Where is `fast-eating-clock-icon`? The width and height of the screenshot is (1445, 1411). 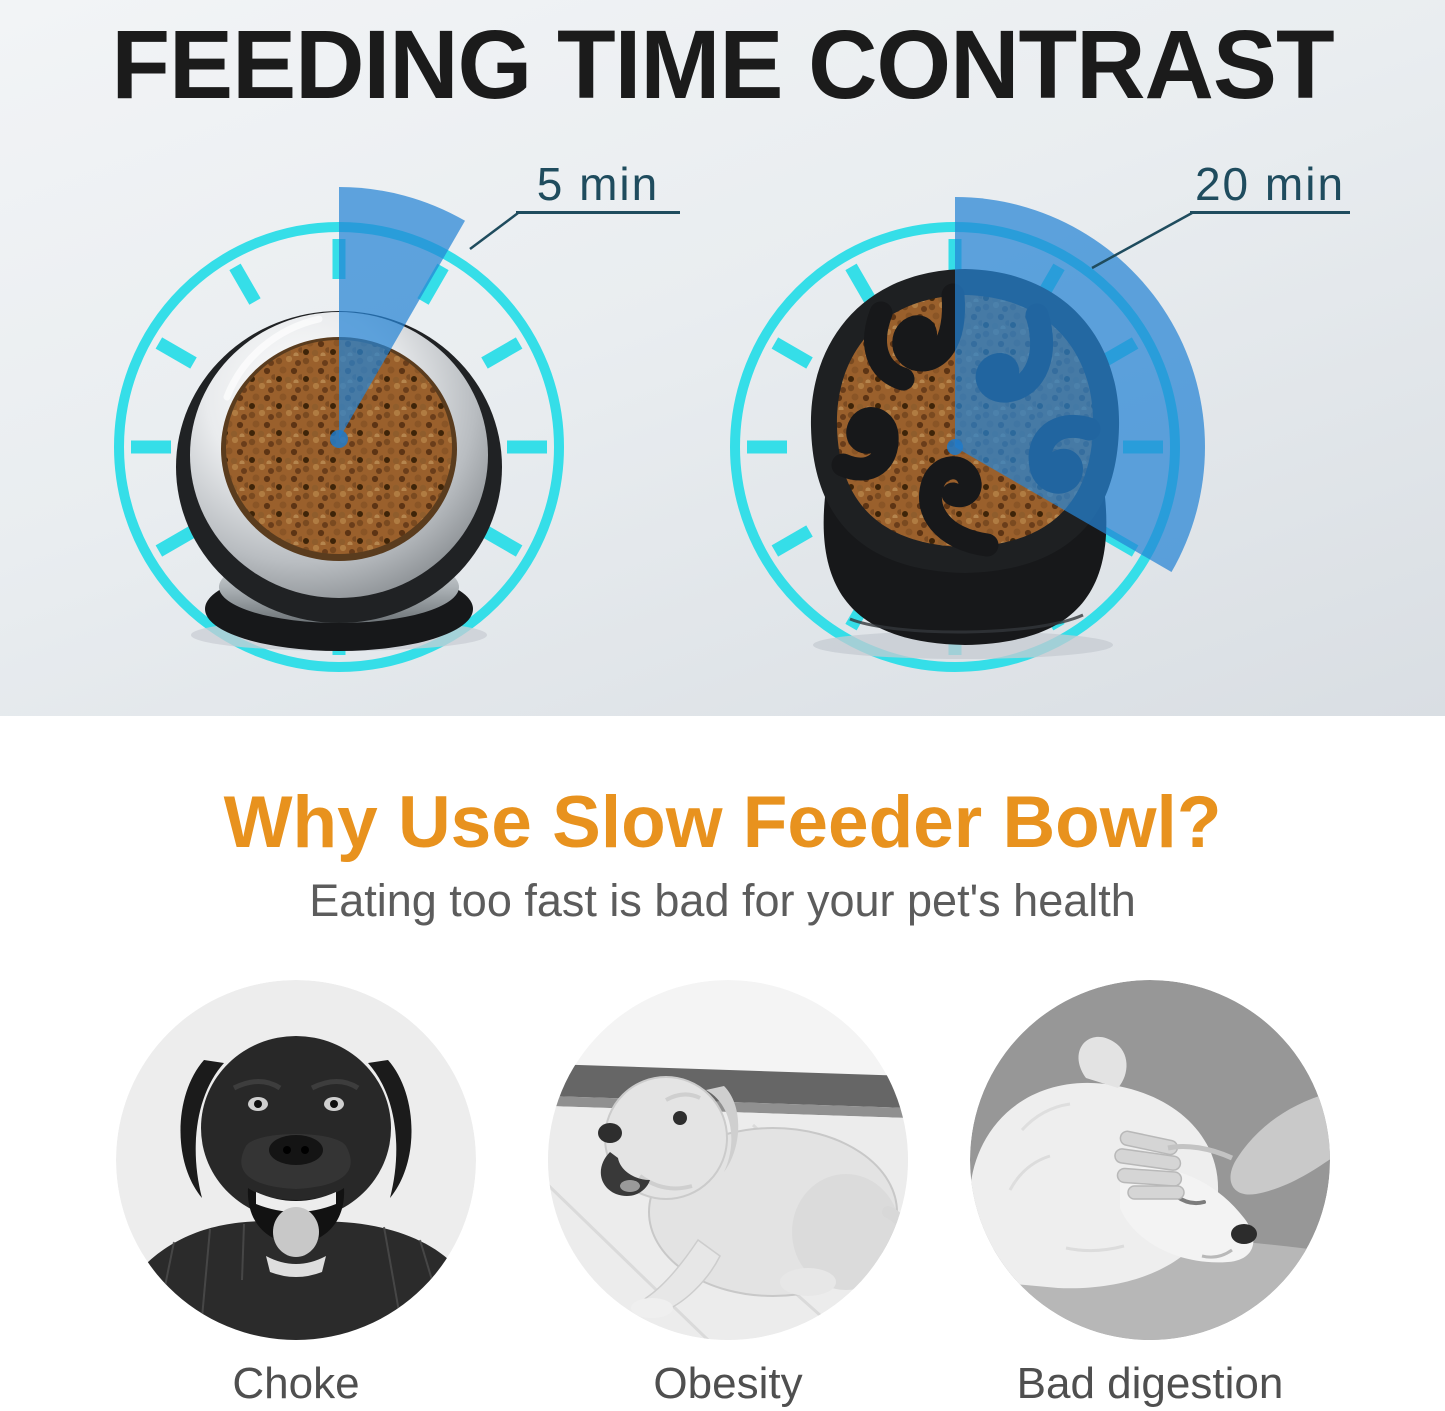
fast-eating-clock-icon is located at coordinates (339, 429).